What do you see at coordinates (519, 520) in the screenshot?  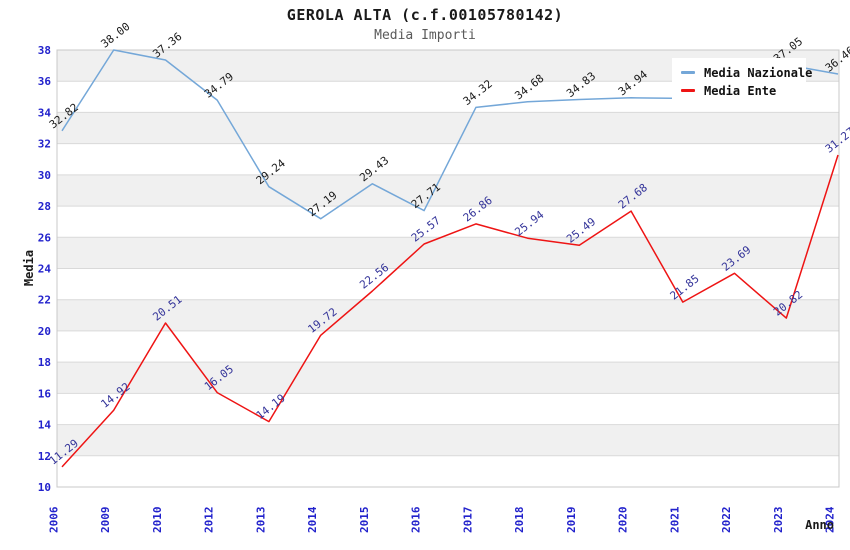 I see `x-tick-label: 2018` at bounding box center [519, 520].